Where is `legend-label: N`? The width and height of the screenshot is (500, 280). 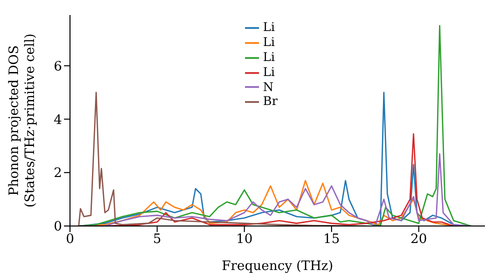
legend-label: N is located at coordinates (268, 87).